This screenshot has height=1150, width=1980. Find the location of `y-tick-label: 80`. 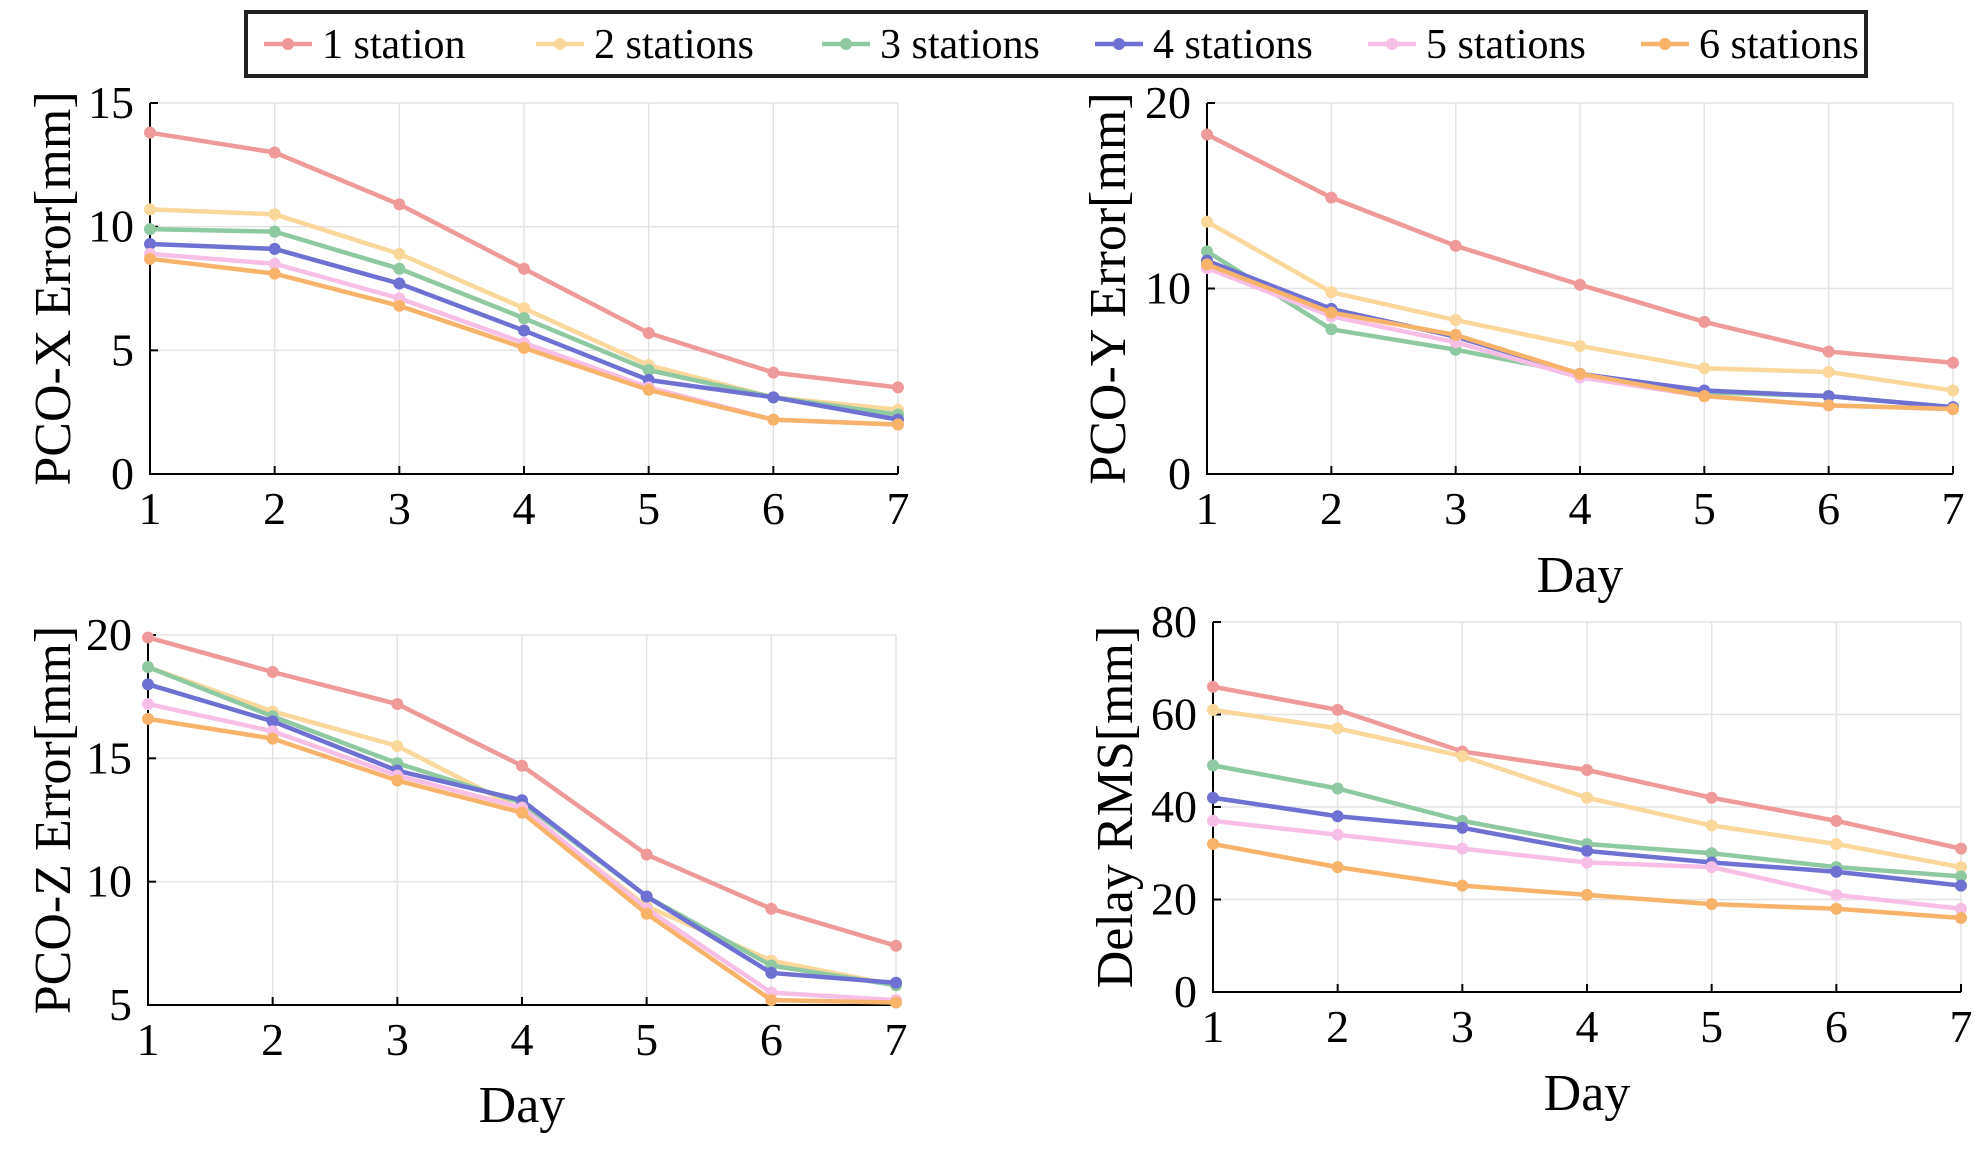

y-tick-label: 80 is located at coordinates (1174, 621).